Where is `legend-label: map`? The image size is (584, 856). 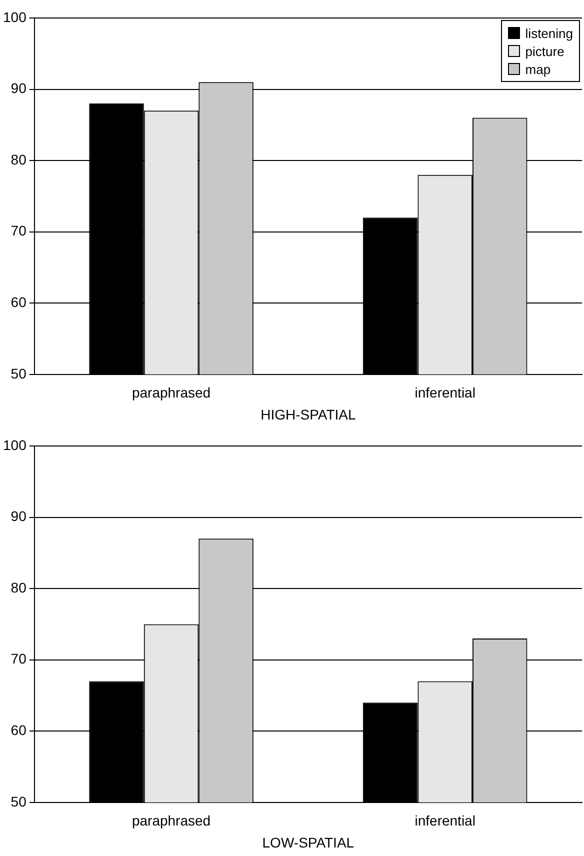
legend-label: map is located at coordinates (538, 69).